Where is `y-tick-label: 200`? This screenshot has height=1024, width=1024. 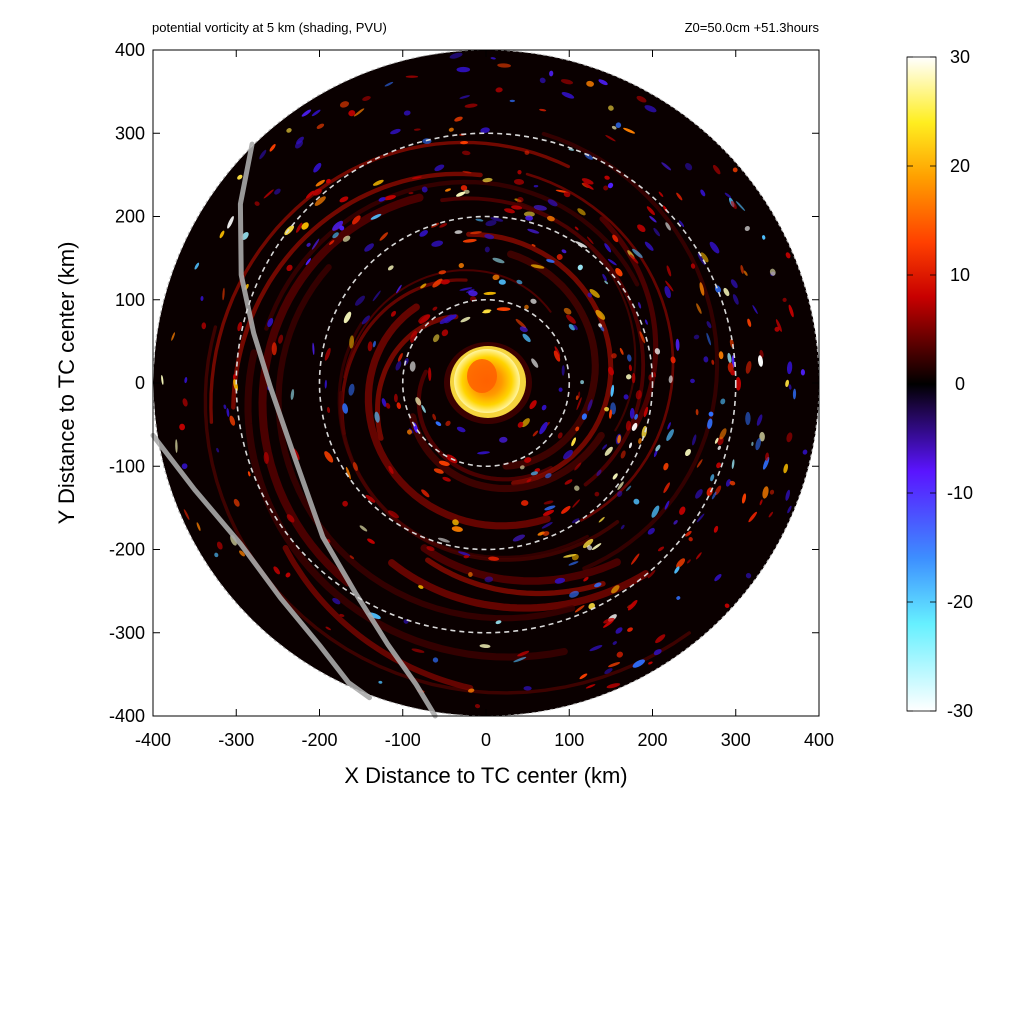
y-tick-label: 200 is located at coordinates (130, 217).